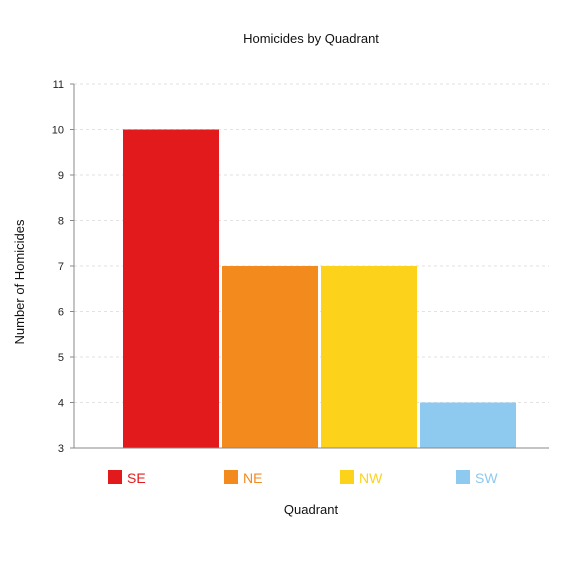 Image resolution: width=575 pixels, height=575 pixels. I want to click on bar-ne, so click(270, 357).